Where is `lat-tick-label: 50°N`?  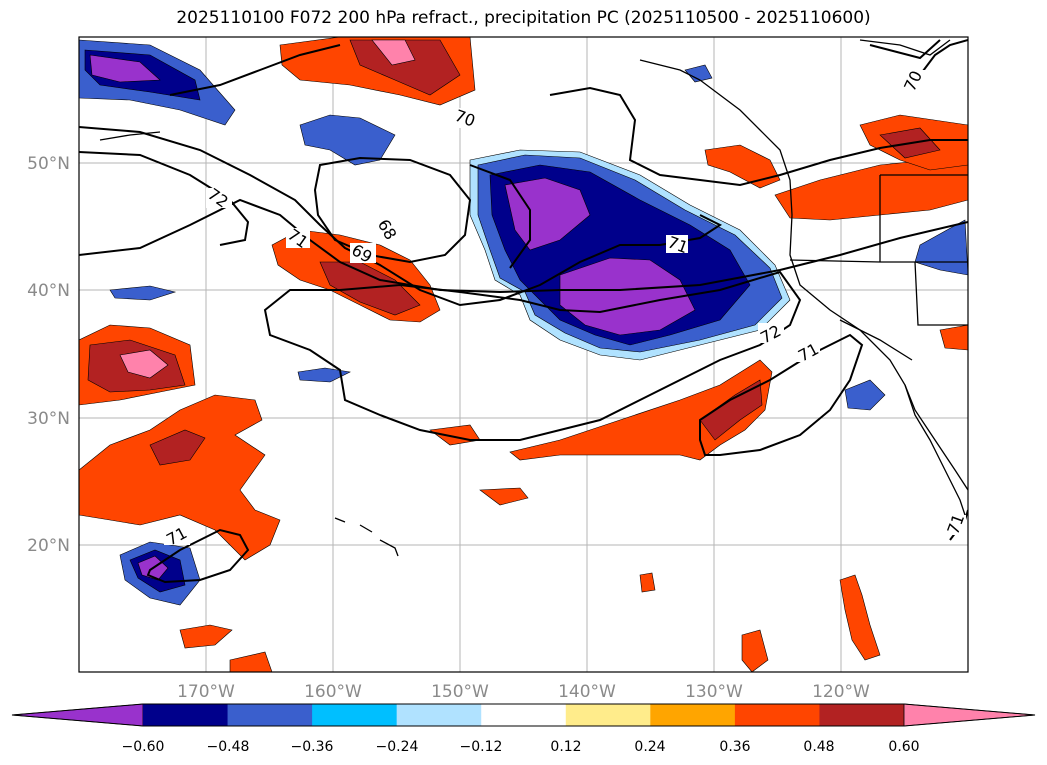 lat-tick-label: 50°N is located at coordinates (48, 164).